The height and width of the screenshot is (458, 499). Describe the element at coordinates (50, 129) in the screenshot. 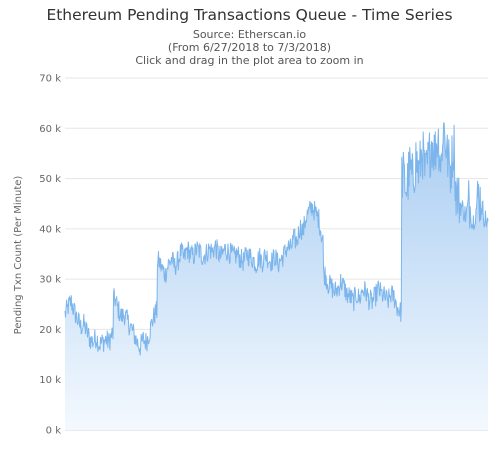

I see `y-tick-label: 60 k` at that location.